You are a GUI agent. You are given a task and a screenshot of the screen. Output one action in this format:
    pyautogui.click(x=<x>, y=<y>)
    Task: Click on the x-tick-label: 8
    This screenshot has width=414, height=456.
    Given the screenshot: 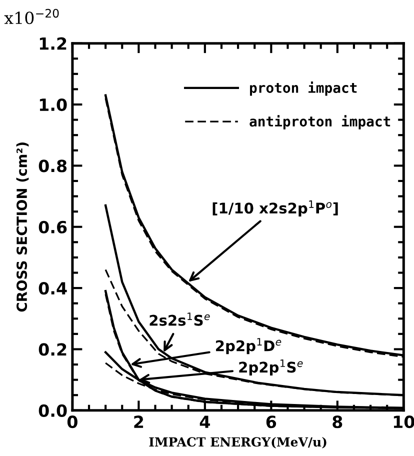 What is the action you would take?
    pyautogui.click(x=337, y=422)
    